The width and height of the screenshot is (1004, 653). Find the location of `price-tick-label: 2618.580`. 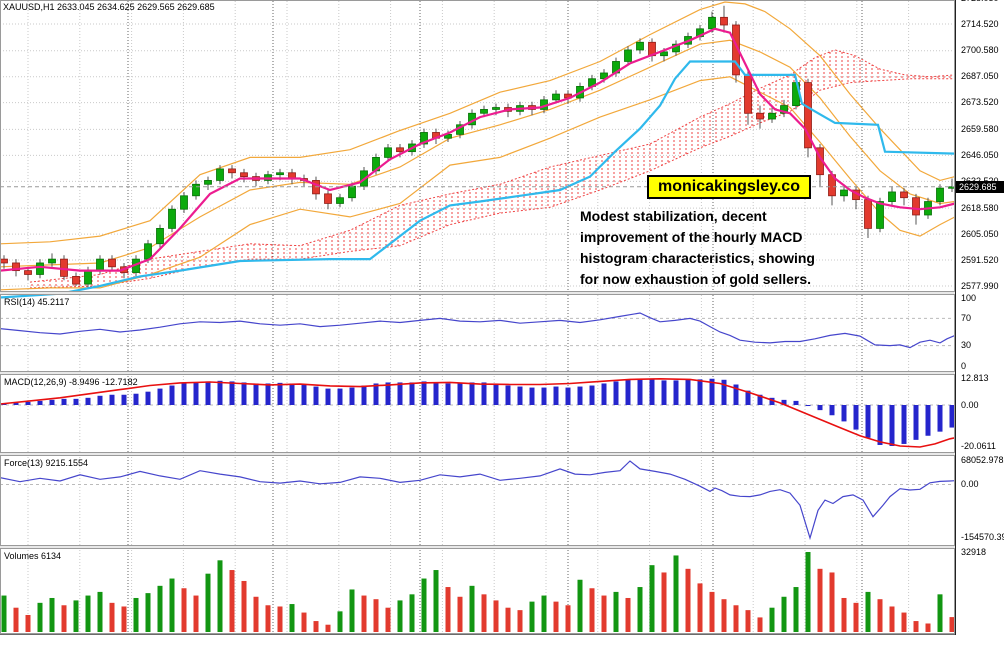

price-tick-label: 2618.580 is located at coordinates (980, 207).